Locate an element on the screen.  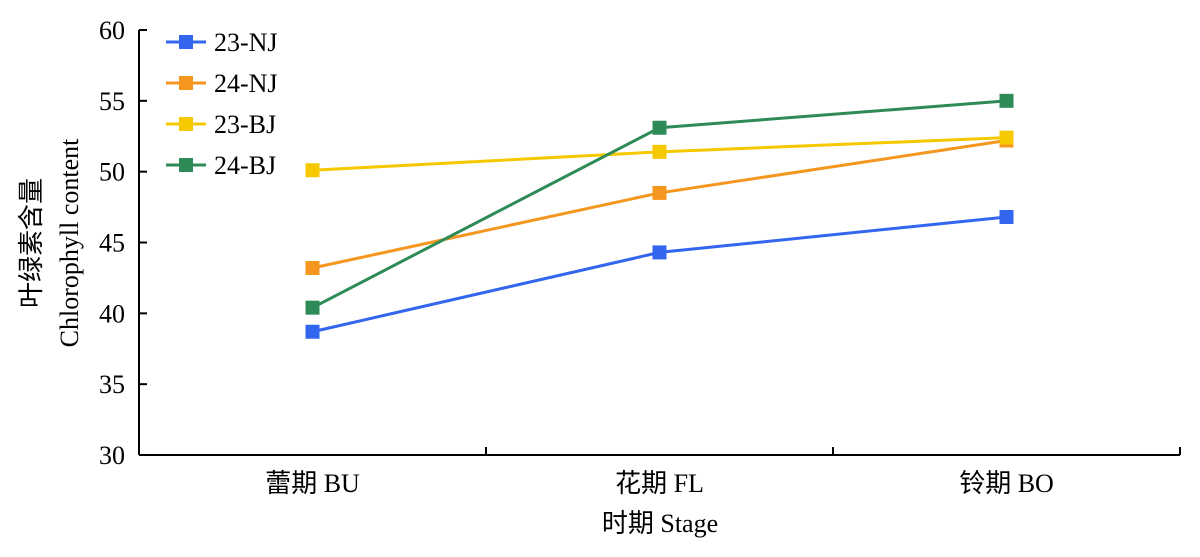
legend-marker-24-NJ is located at coordinates (186, 83).